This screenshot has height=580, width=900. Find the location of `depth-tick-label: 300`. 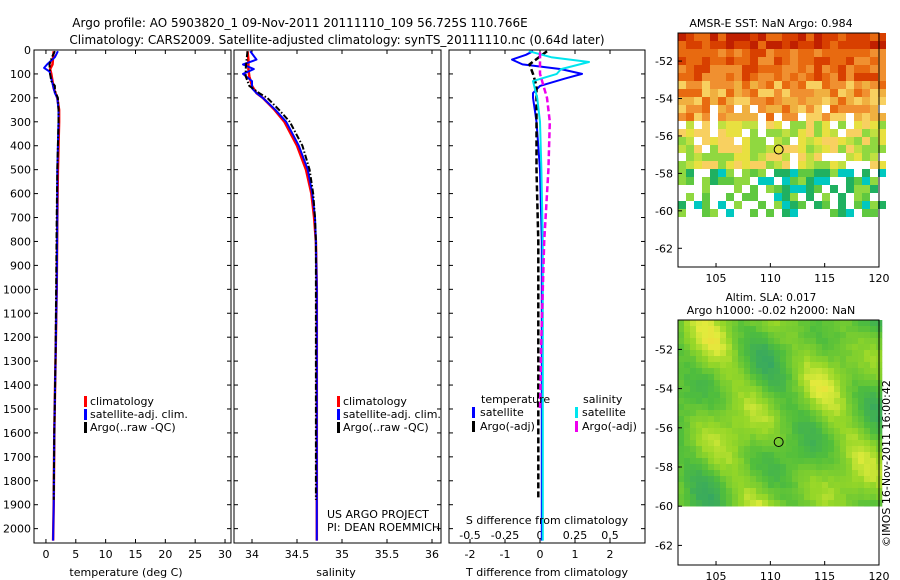

depth-tick-label: 300 is located at coordinates (20, 122).